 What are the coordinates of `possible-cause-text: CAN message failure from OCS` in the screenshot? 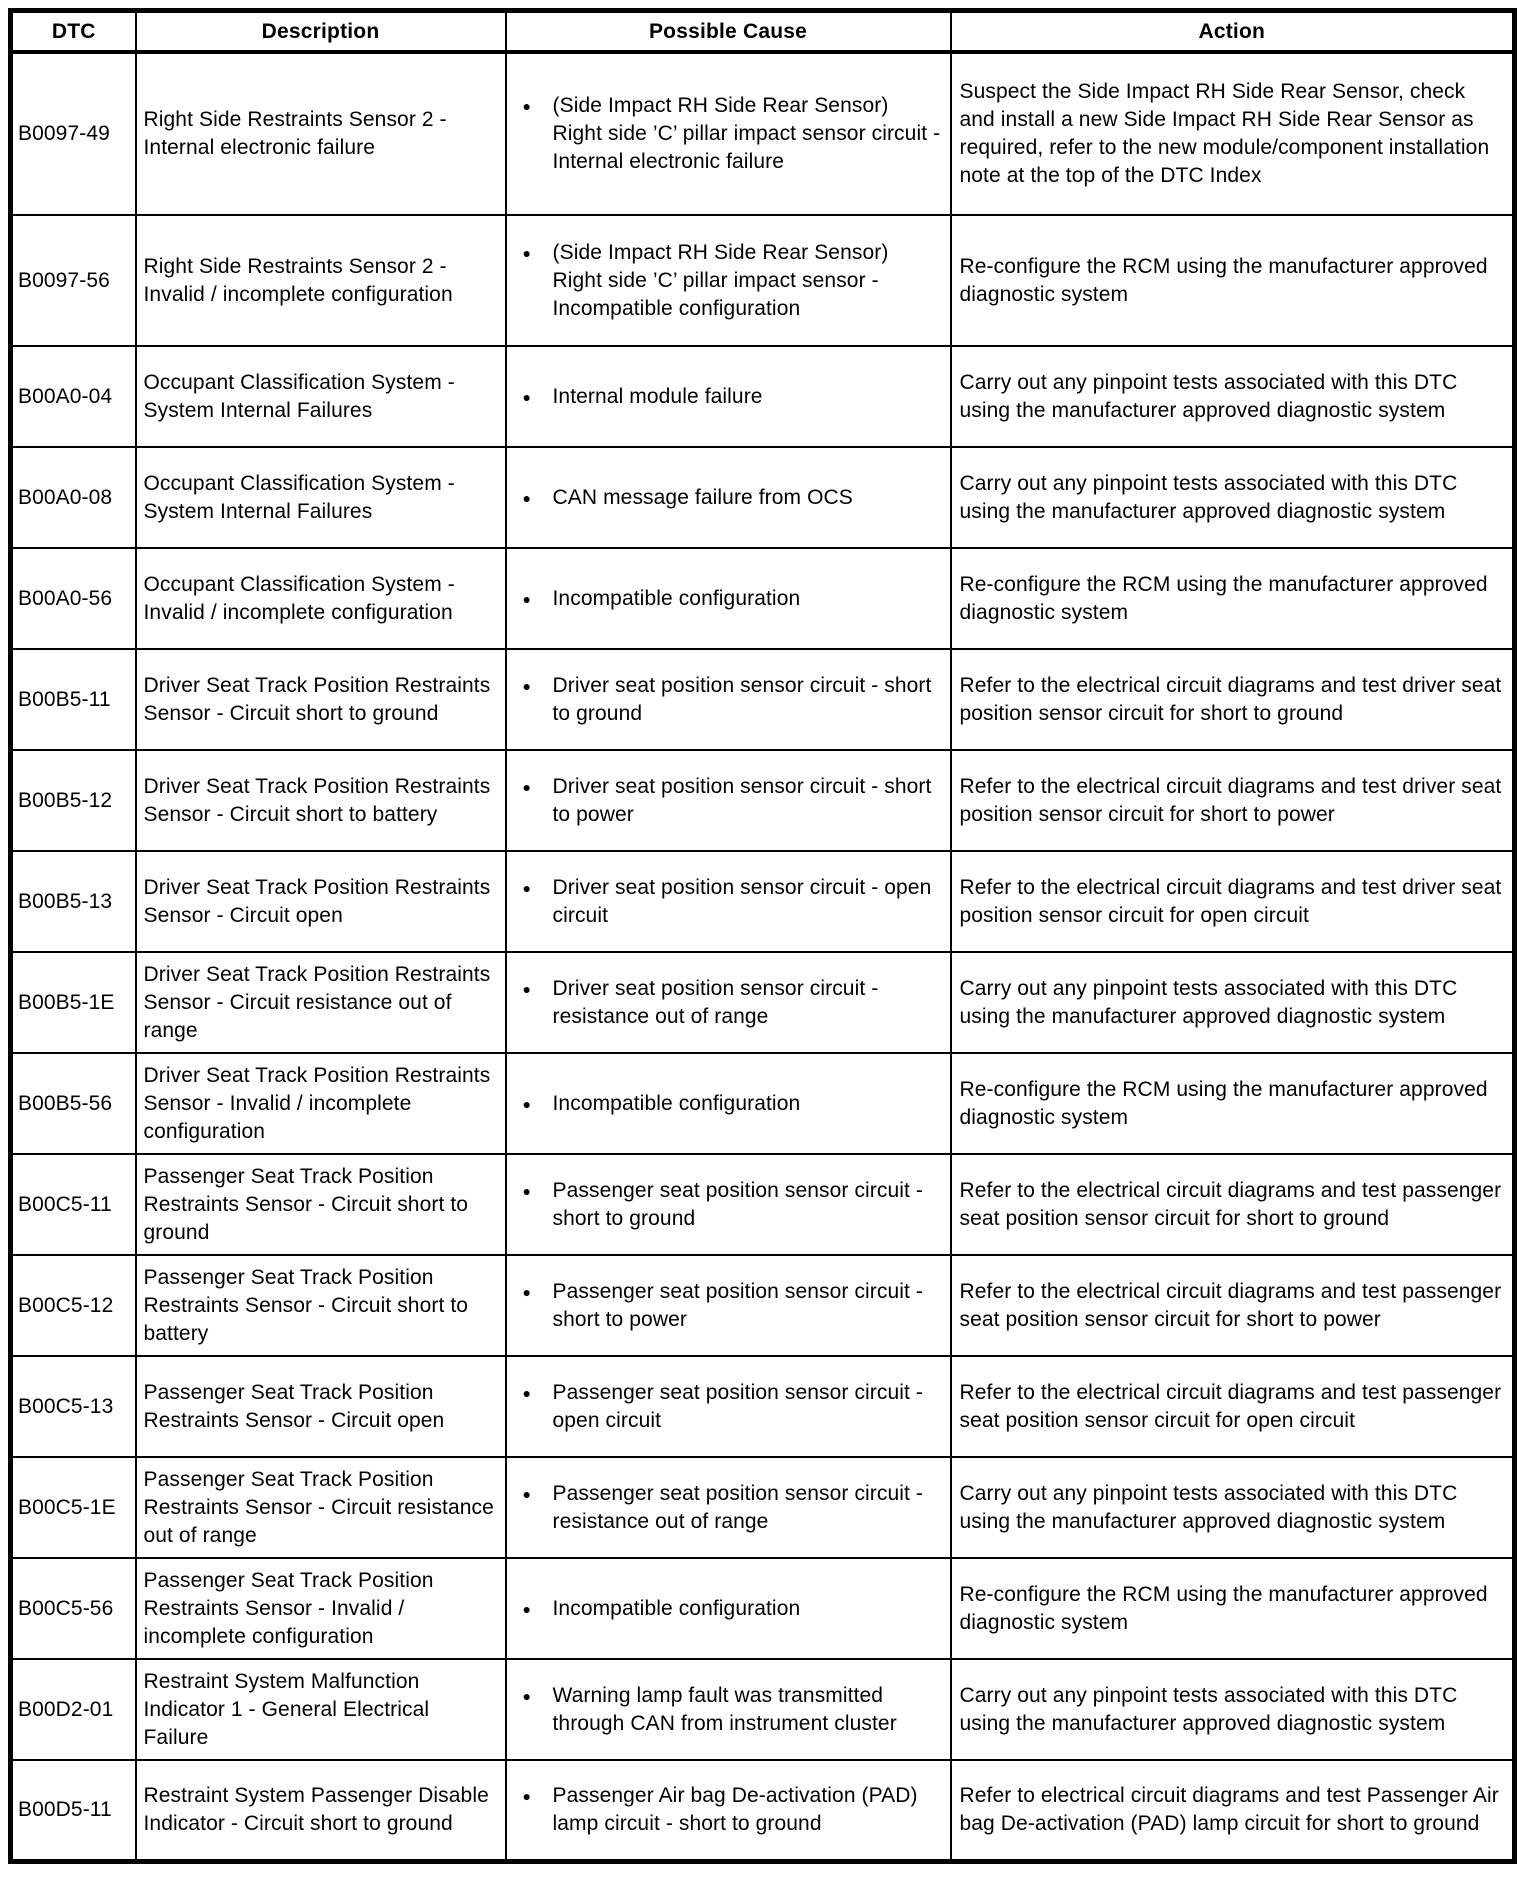 It's located at (702, 497).